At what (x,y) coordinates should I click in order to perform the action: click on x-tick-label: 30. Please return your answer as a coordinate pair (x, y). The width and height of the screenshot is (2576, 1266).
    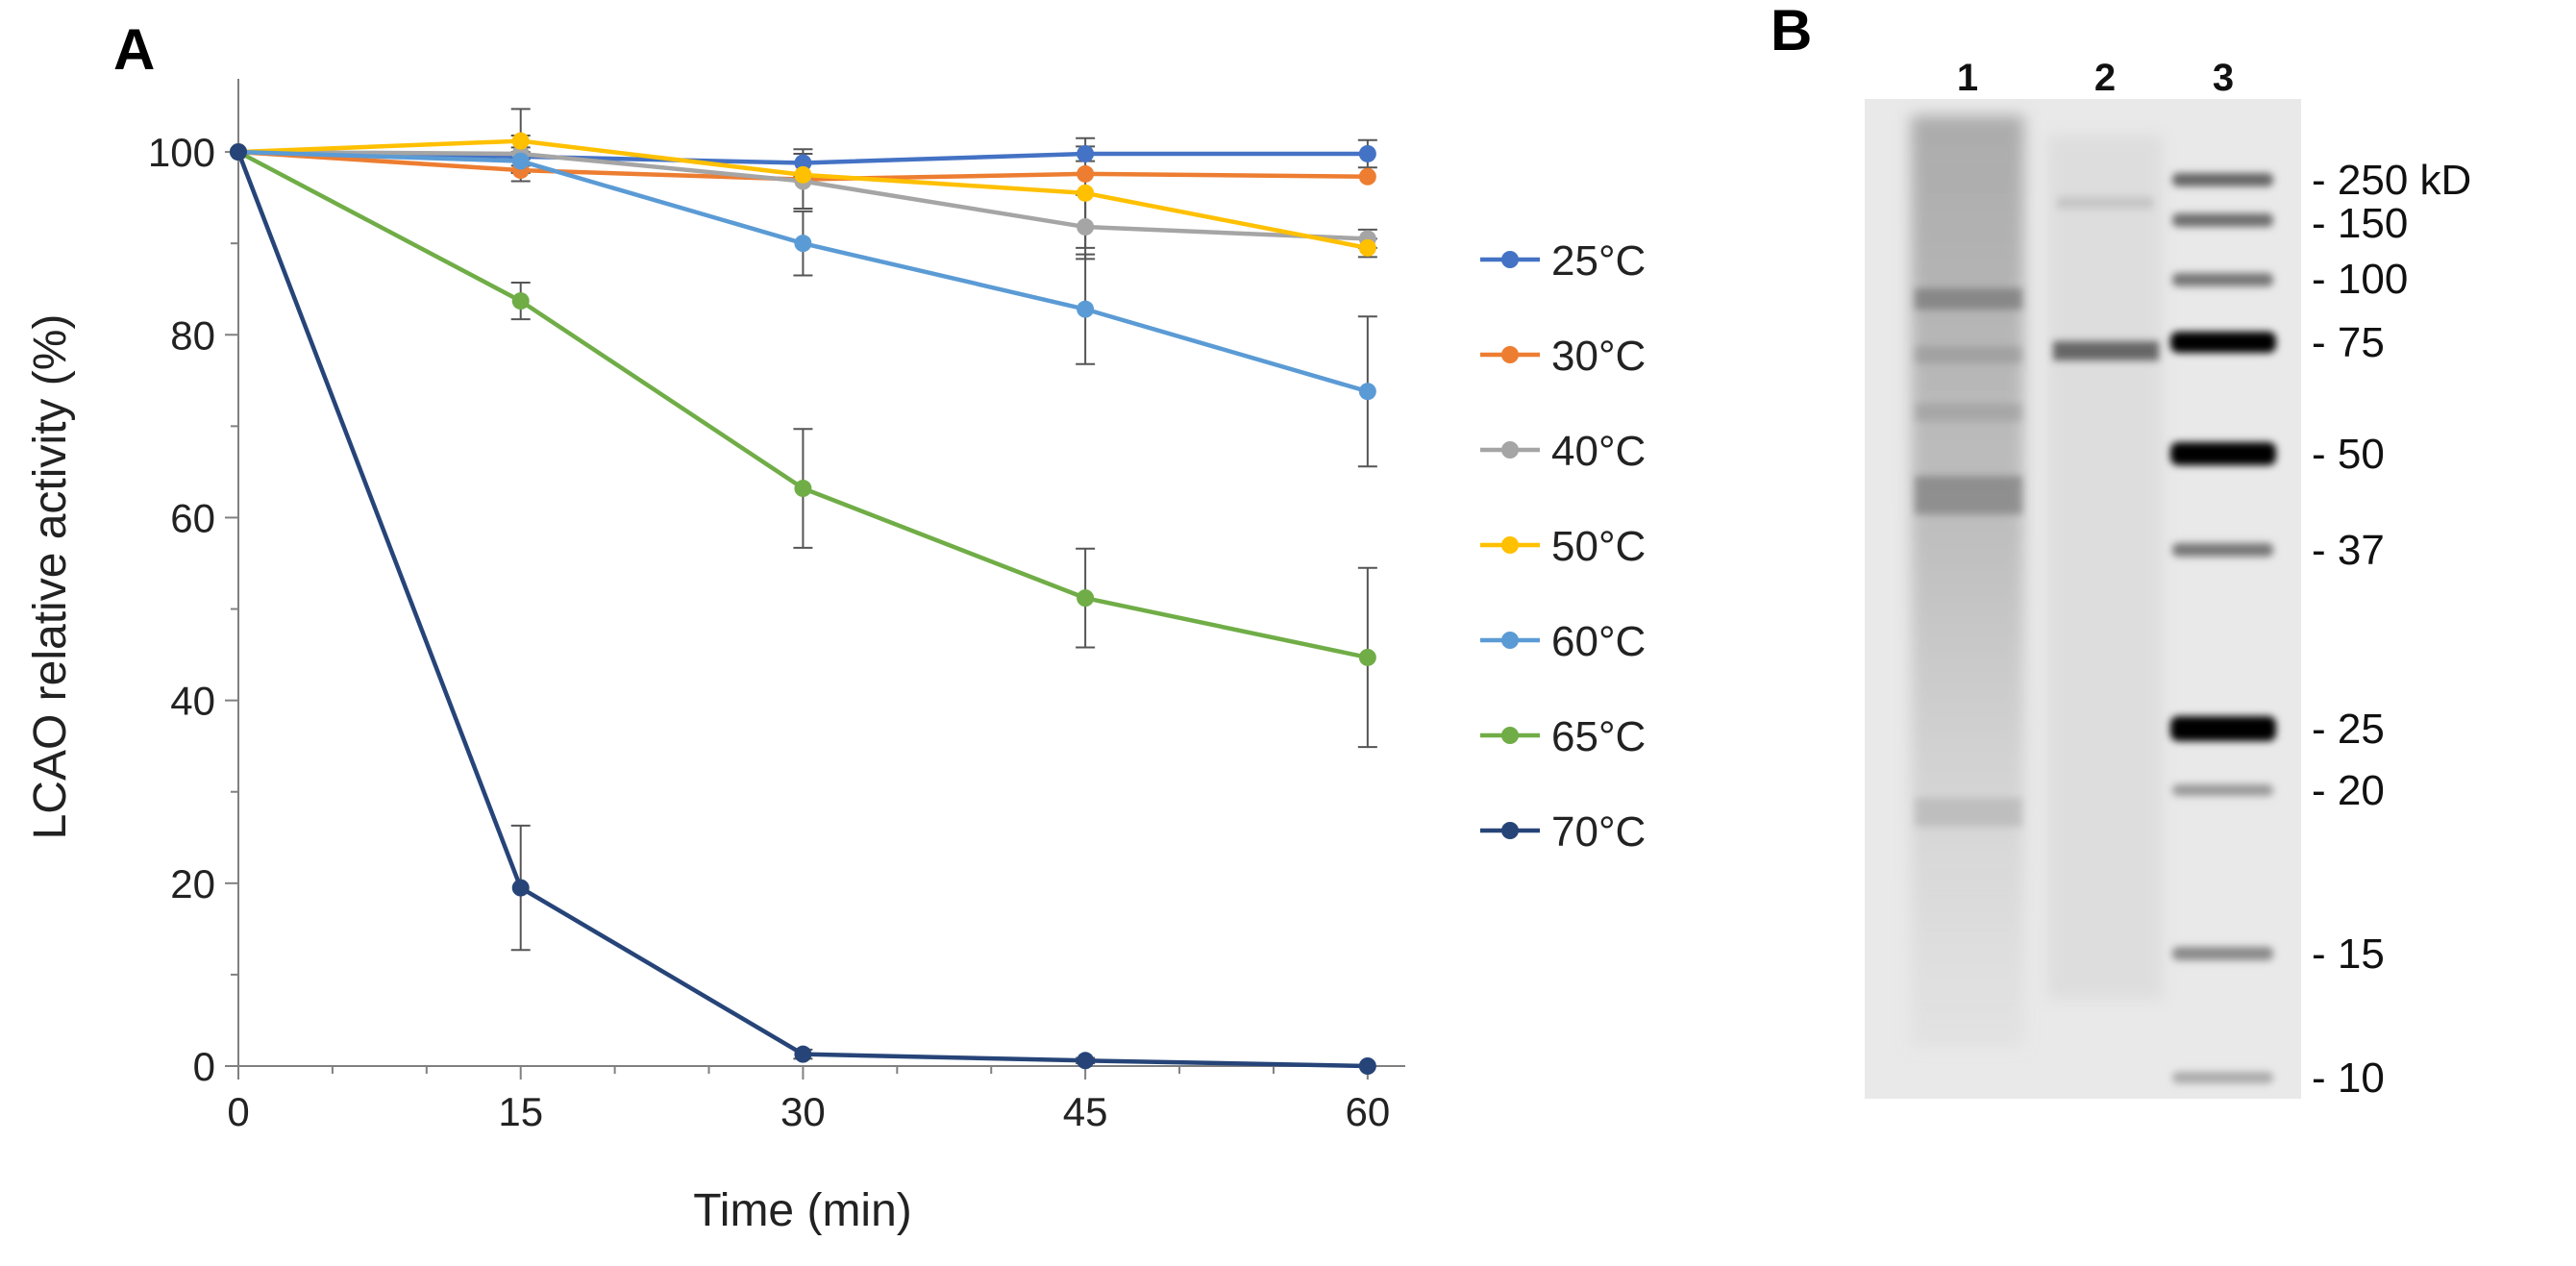
    Looking at the image, I should click on (803, 1111).